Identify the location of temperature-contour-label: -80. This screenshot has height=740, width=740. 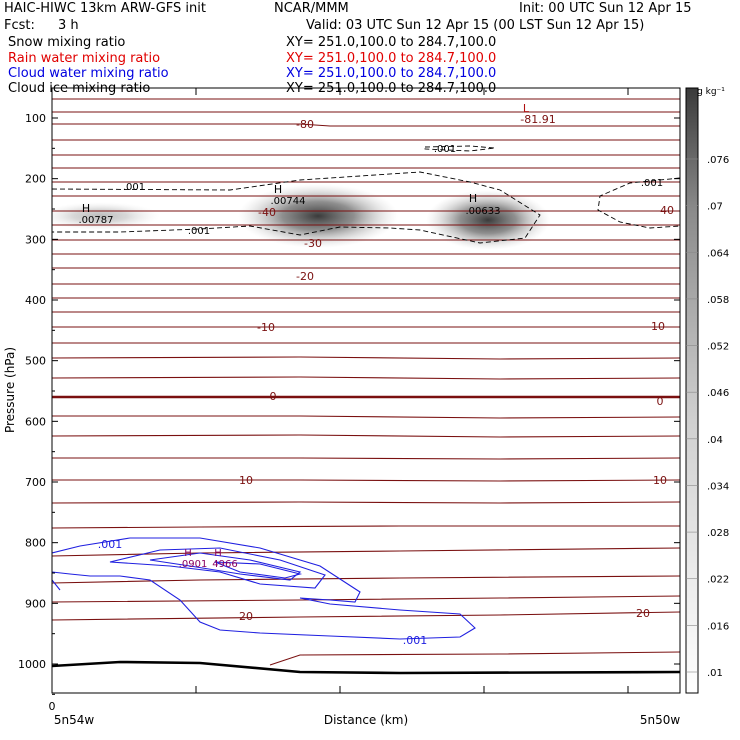
(305, 124).